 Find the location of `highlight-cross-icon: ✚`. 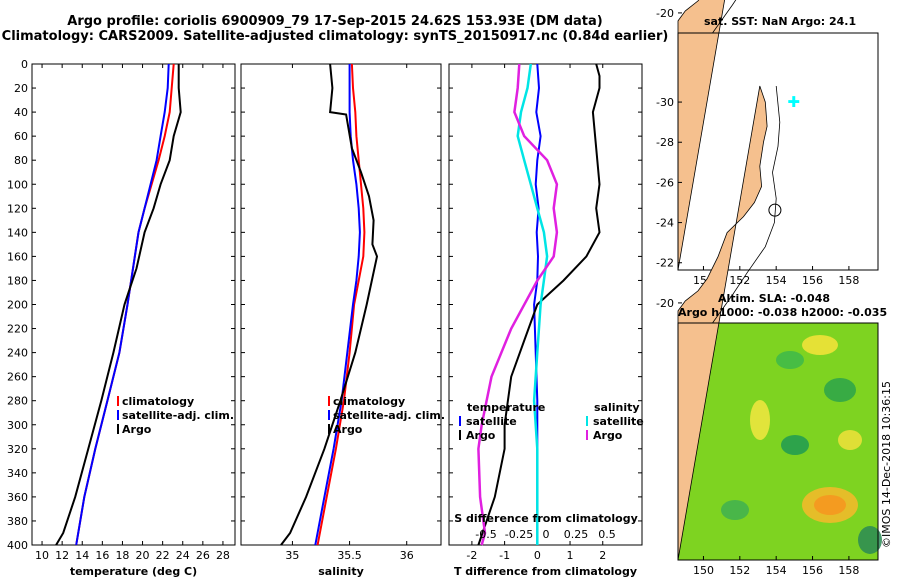

highlight-cross-icon: ✚ is located at coordinates (793, 102).